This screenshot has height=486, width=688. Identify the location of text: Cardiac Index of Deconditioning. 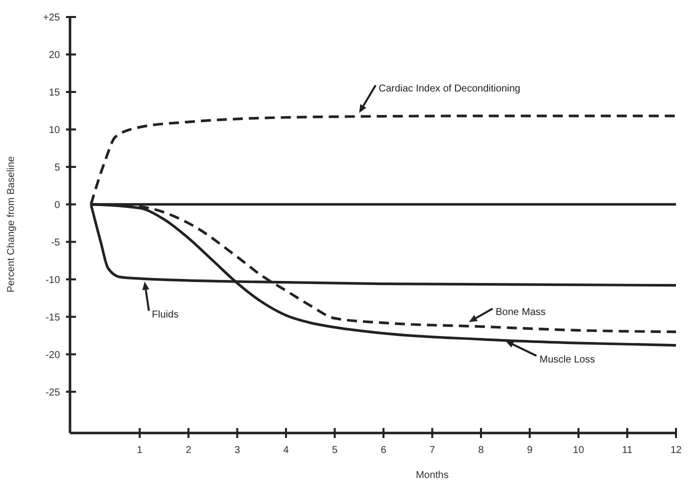
(449, 89).